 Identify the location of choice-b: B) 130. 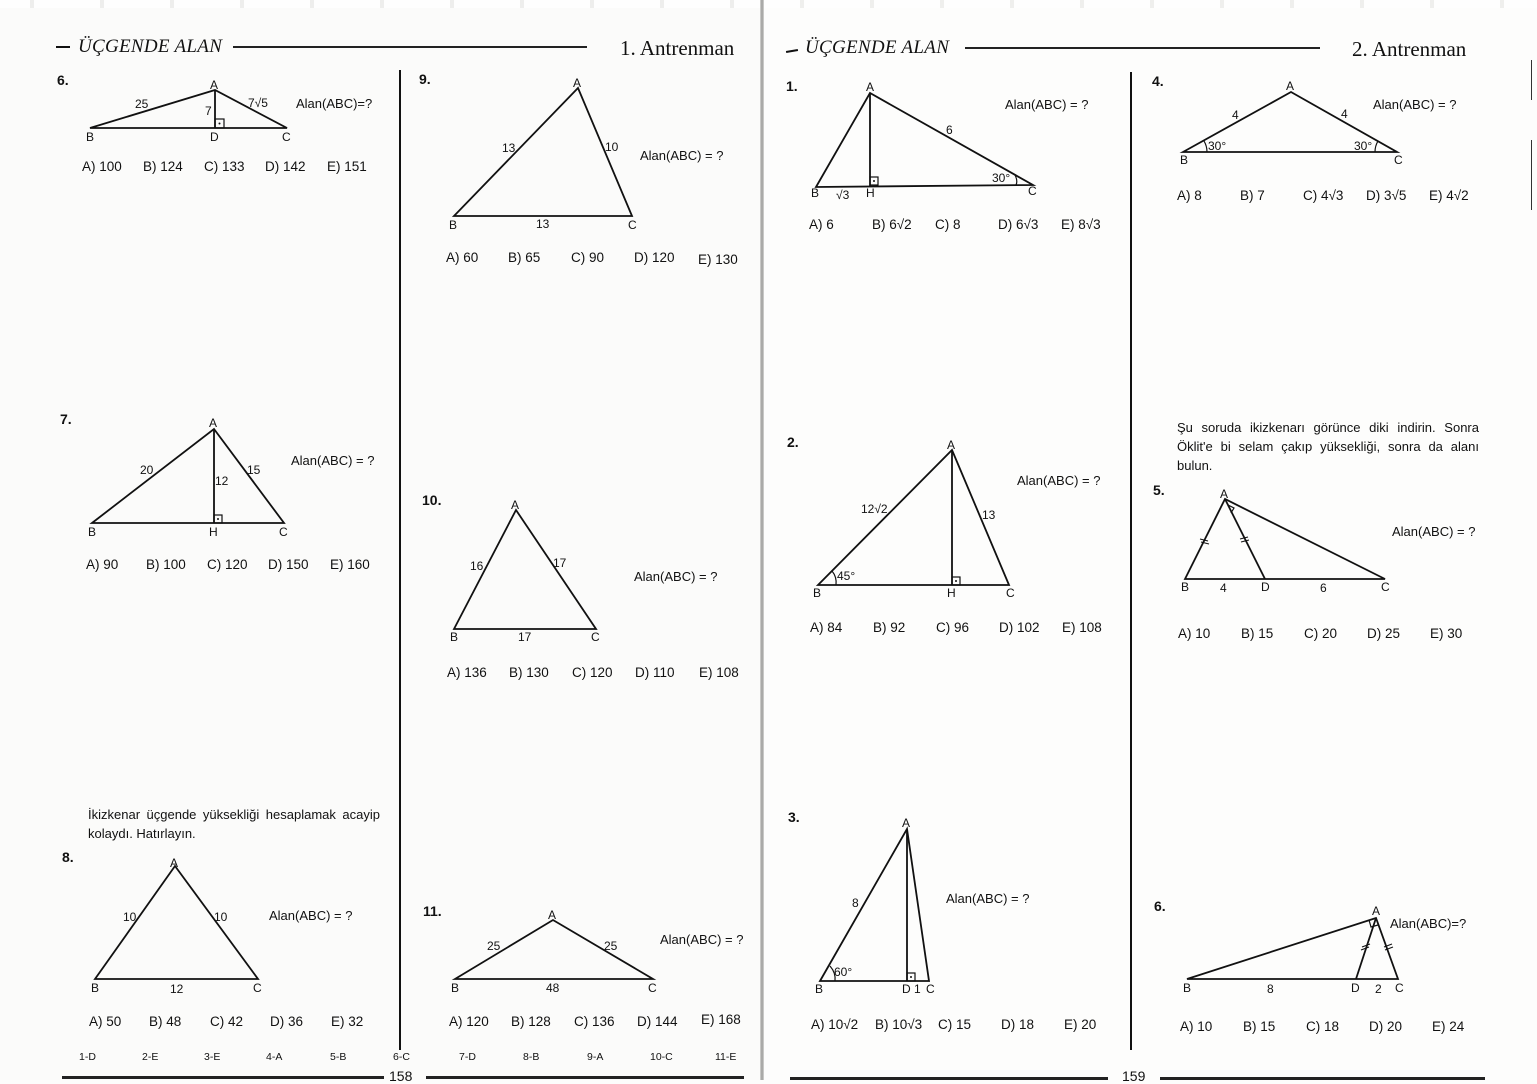
(529, 672).